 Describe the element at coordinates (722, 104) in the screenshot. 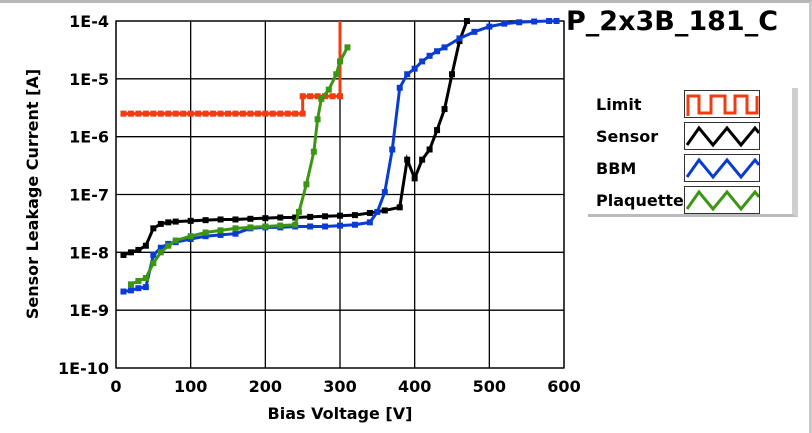

I see `legend-swatch-limit` at that location.